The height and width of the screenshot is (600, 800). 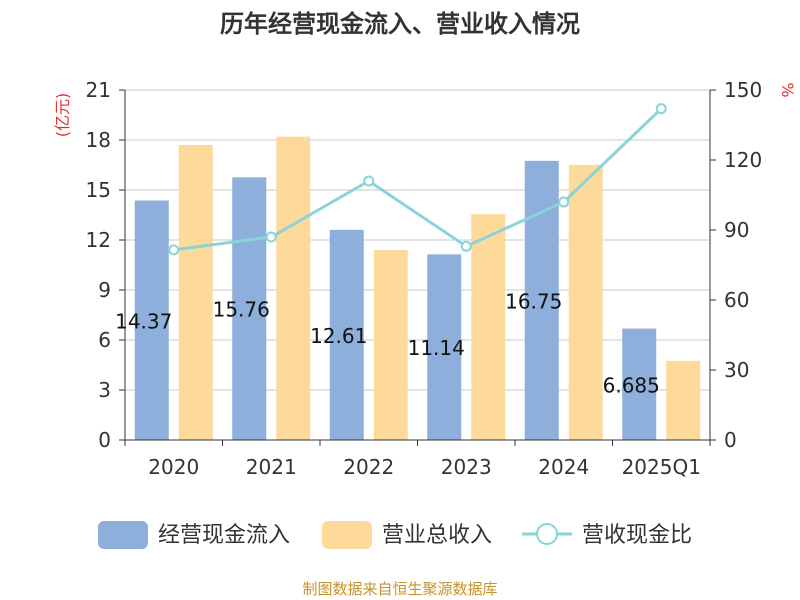 I want to click on chart-title: 历年经营现金流入、营业收入情况, so click(x=400, y=24).